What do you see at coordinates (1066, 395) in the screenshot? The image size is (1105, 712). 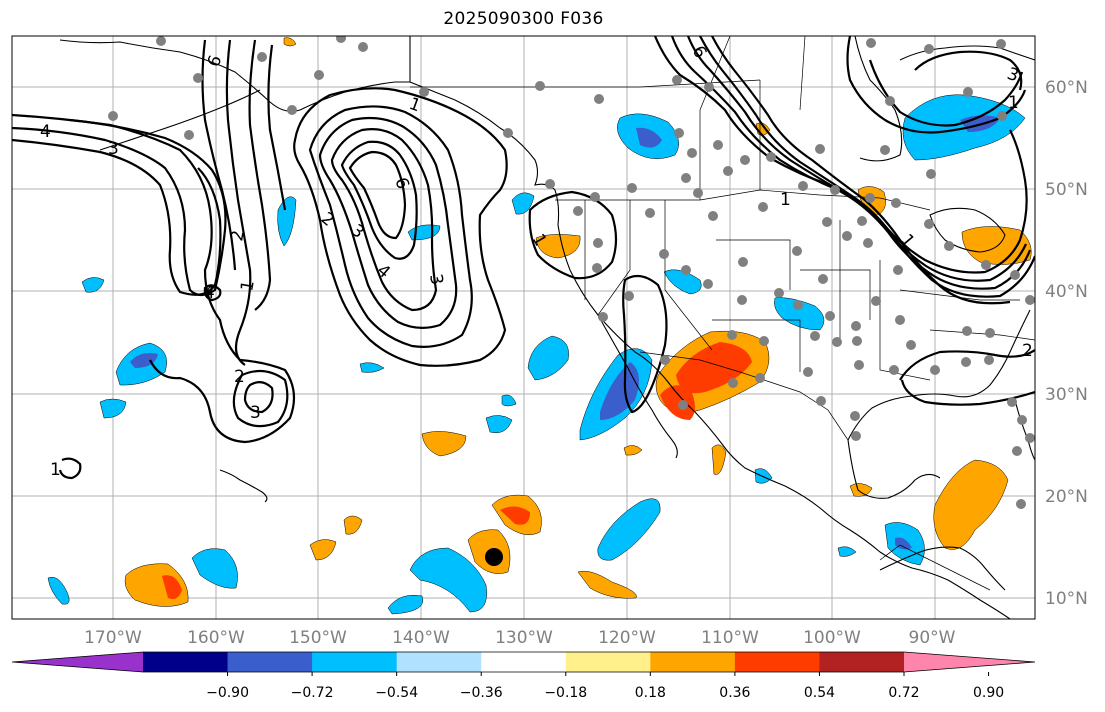 I see `lat-label-30n: 30°N` at bounding box center [1066, 395].